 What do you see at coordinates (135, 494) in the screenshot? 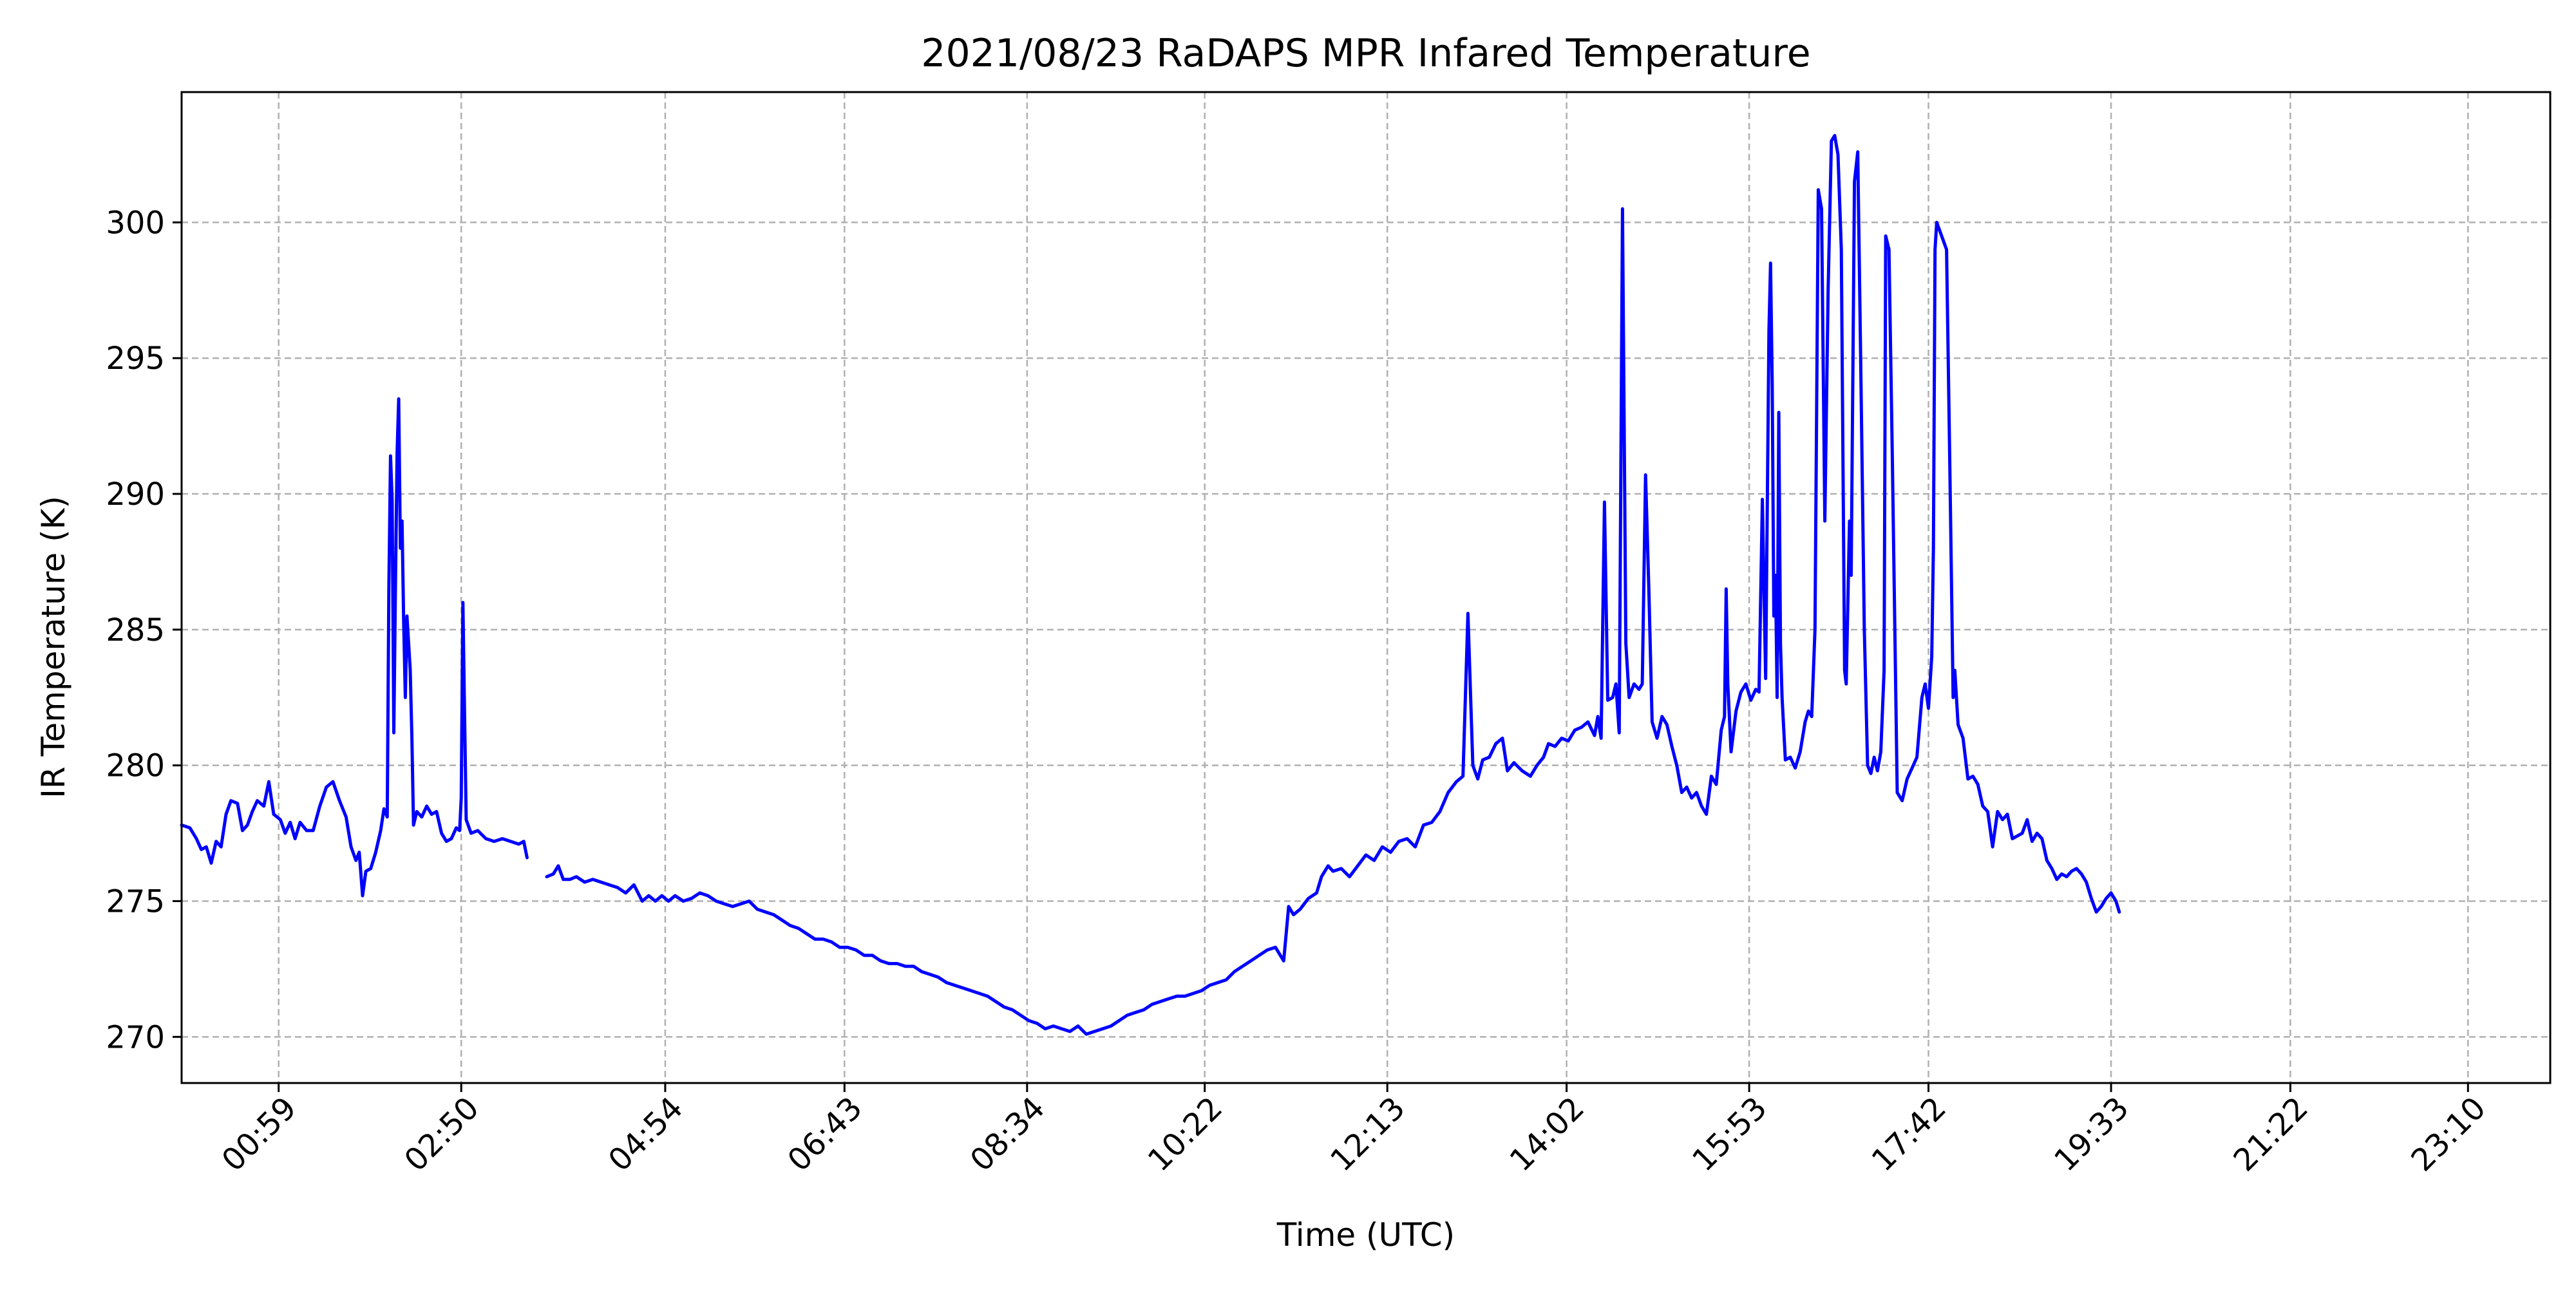
I see `y-tick-label: 290` at bounding box center [135, 494].